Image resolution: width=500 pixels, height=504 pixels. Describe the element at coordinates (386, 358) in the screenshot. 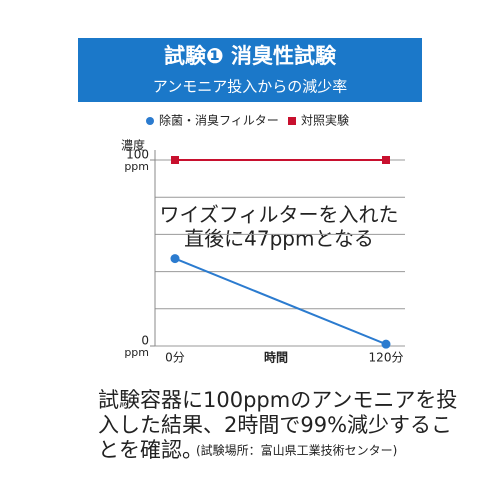

I see `x-tick-label: 120分` at that location.